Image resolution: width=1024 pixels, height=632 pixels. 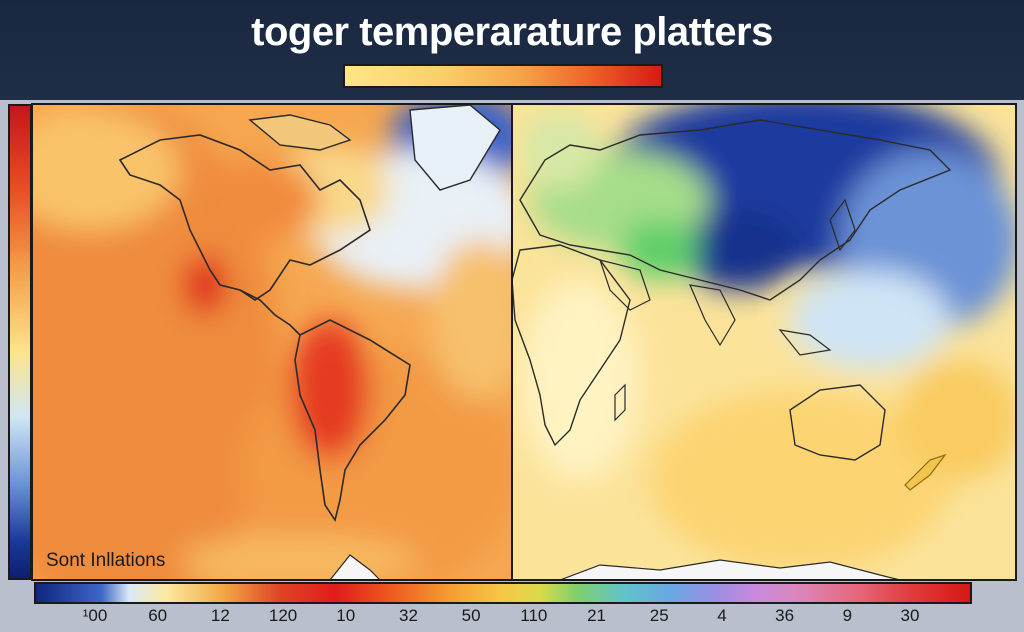 I want to click on scale-tick-label: ¹00, so click(x=95, y=615).